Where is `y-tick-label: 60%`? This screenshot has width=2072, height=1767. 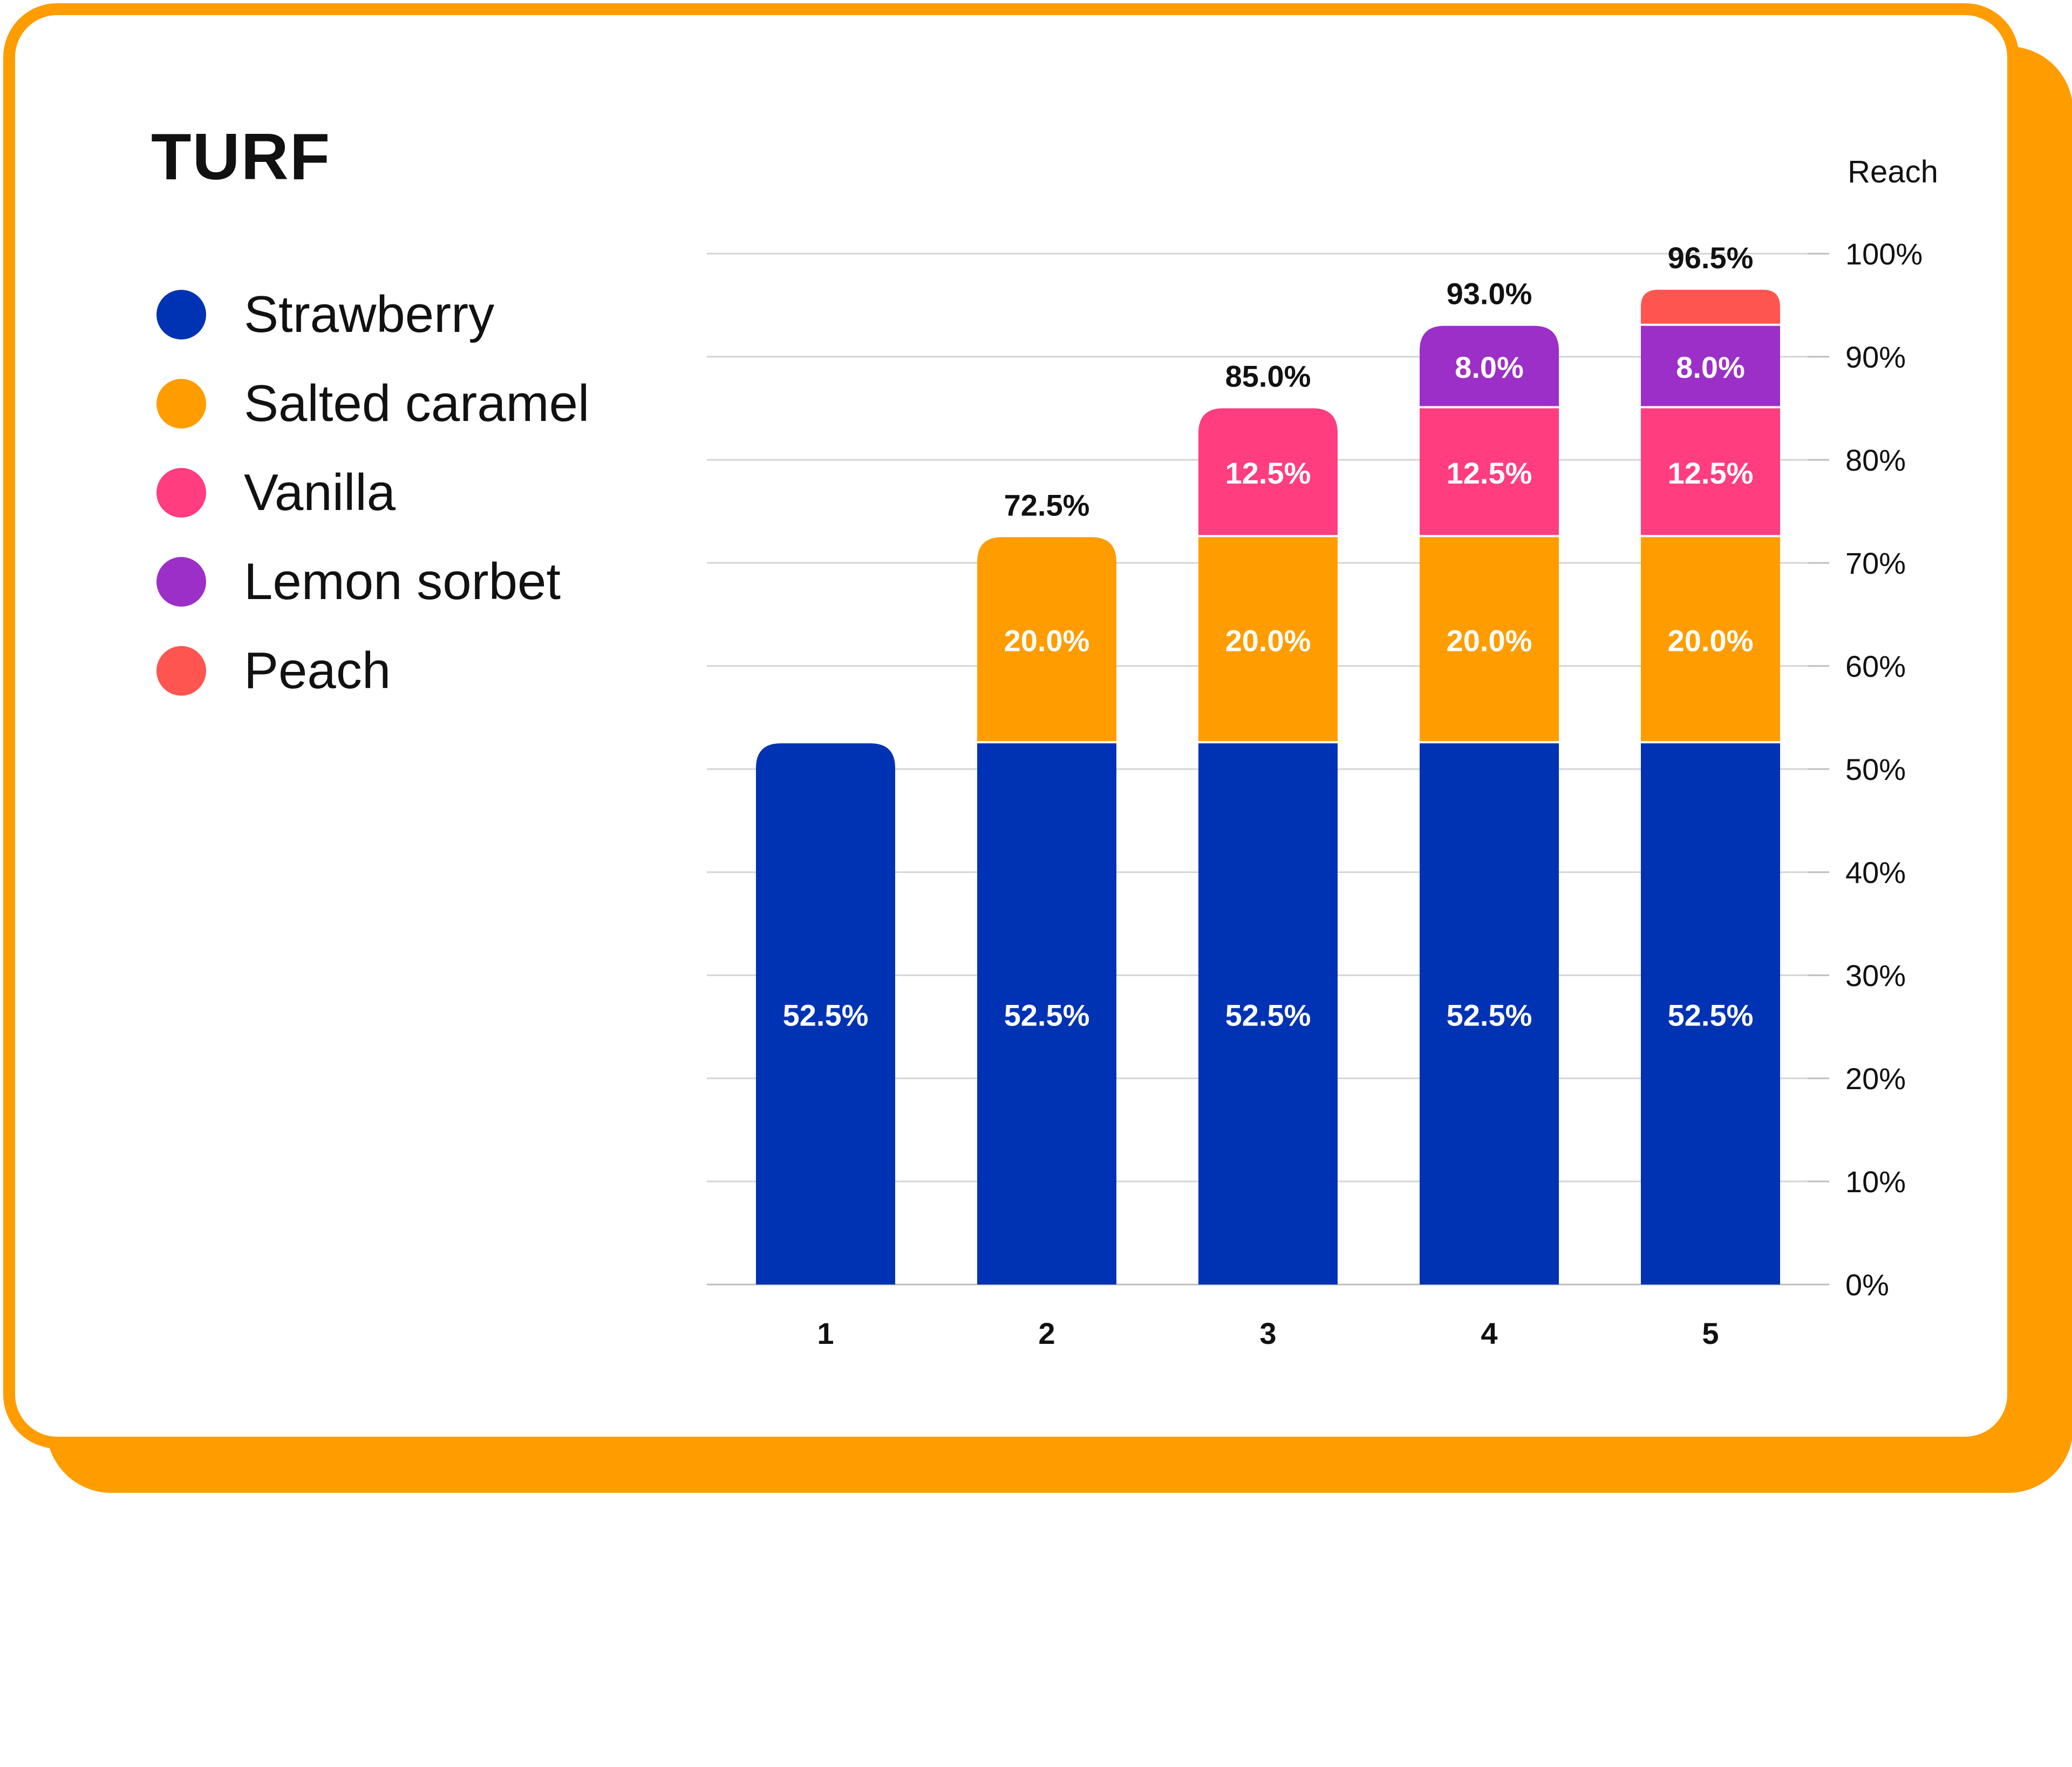 y-tick-label: 60% is located at coordinates (1875, 666).